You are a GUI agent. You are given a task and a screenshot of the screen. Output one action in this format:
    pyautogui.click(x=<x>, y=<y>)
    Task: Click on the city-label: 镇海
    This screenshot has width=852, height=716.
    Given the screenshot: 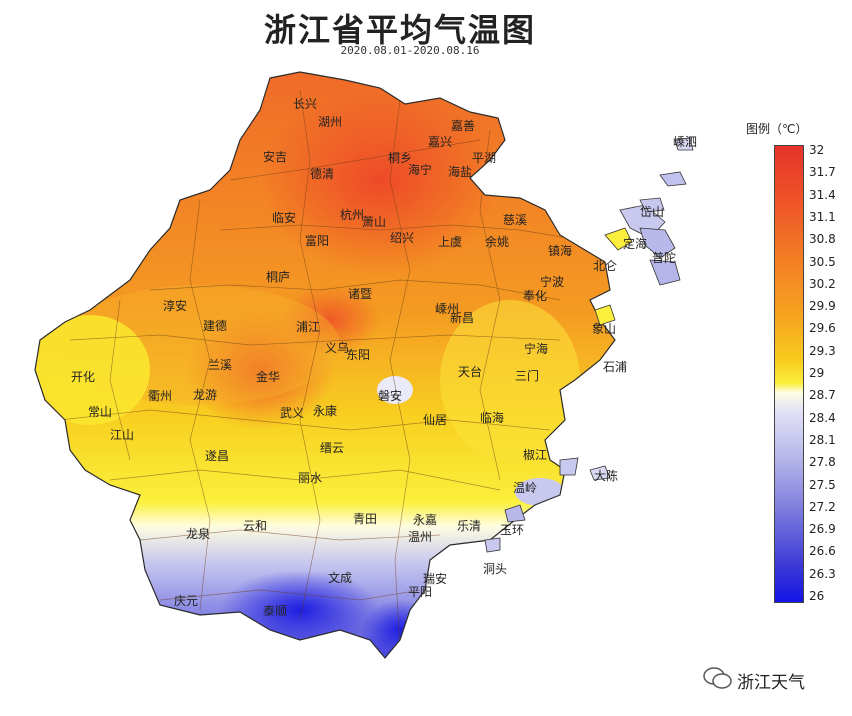 What is the action you would take?
    pyautogui.click(x=560, y=250)
    